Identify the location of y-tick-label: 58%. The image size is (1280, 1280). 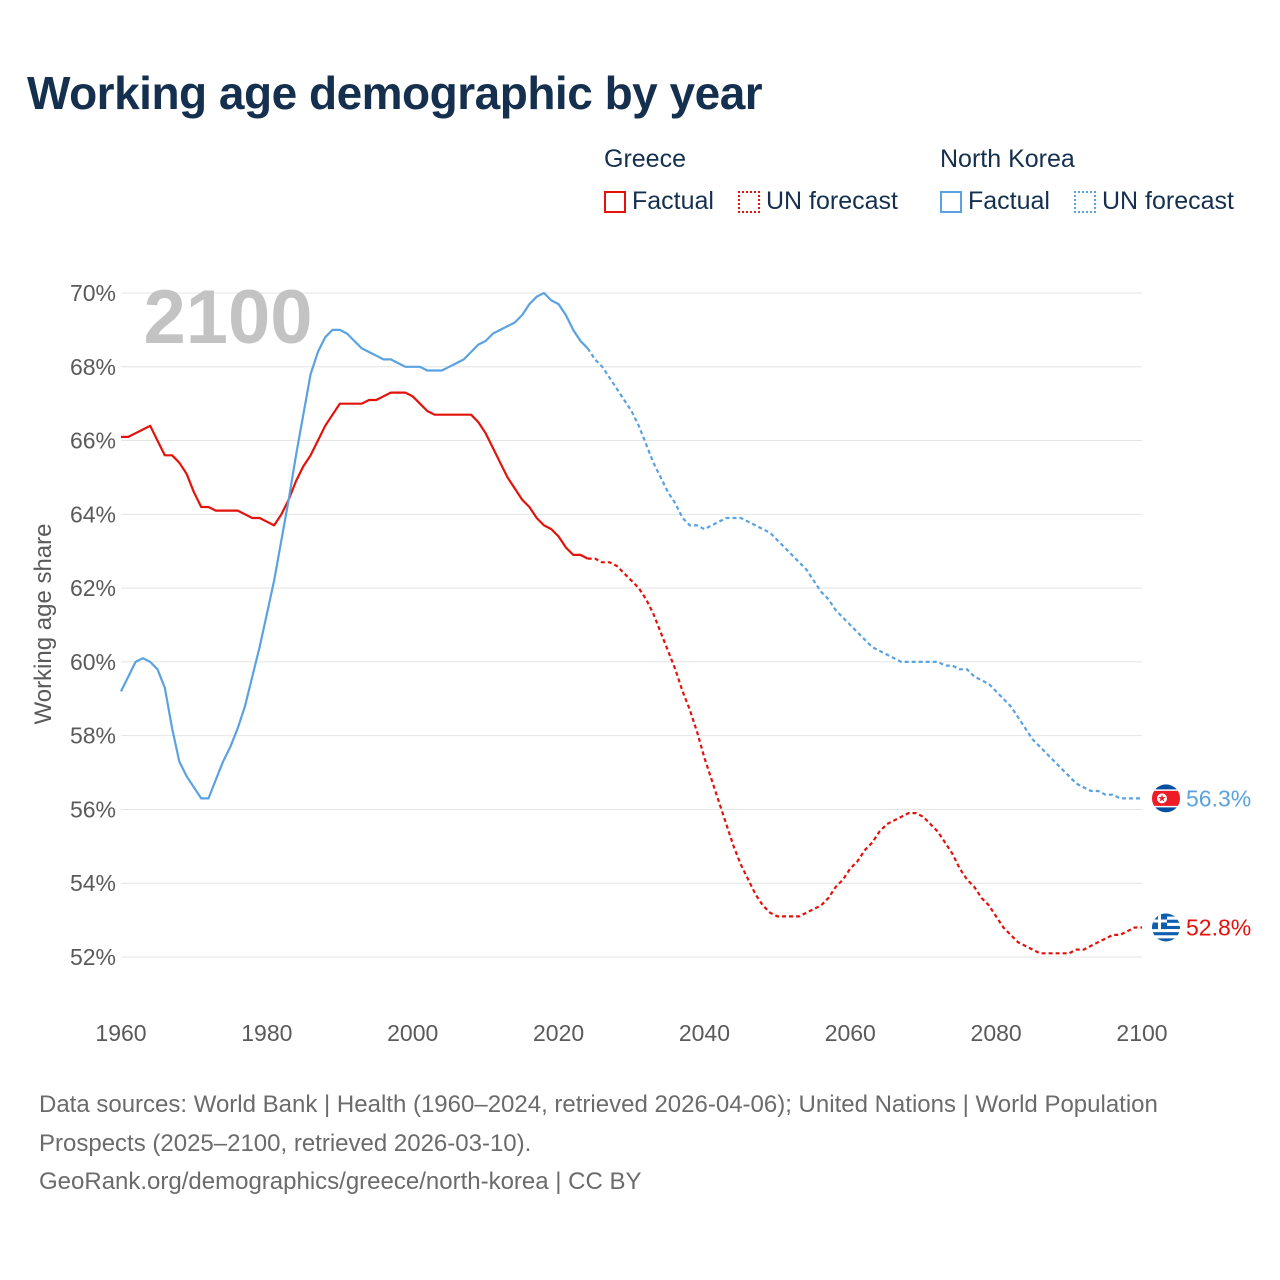
(93, 736).